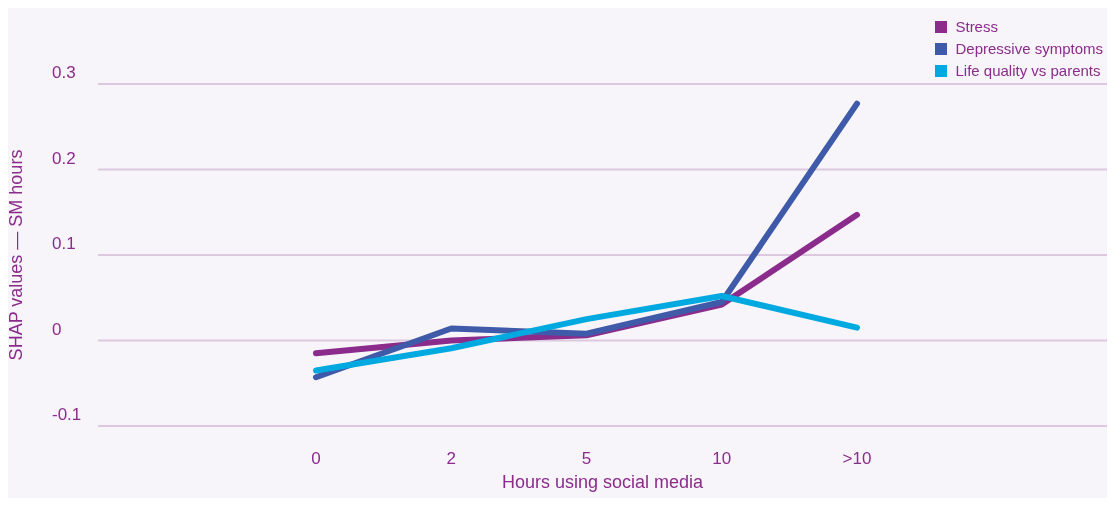 The width and height of the screenshot is (1115, 506). I want to click on y-tick-label: 0.1, so click(64, 244).